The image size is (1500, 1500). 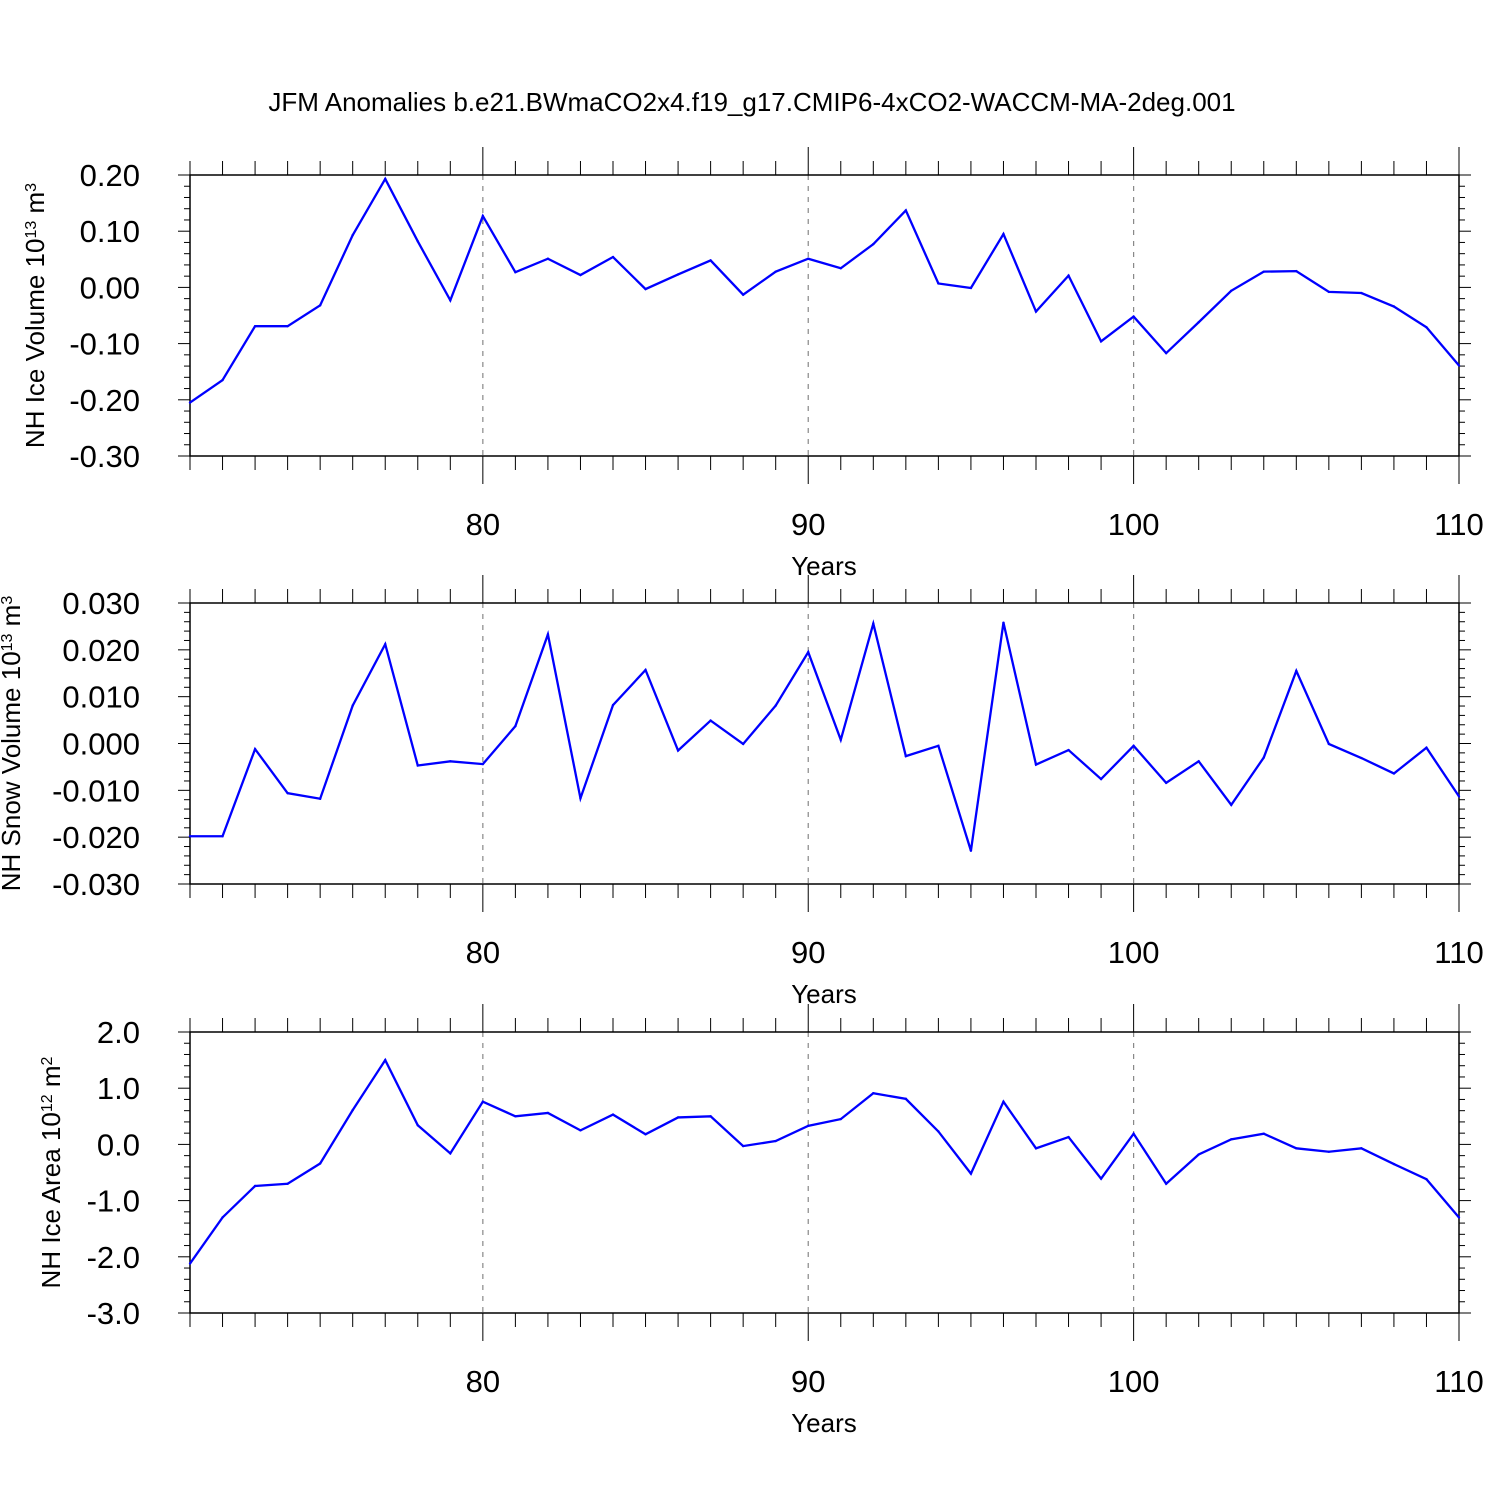 I want to click on y-tick-label: -0.010, so click(x=96, y=790).